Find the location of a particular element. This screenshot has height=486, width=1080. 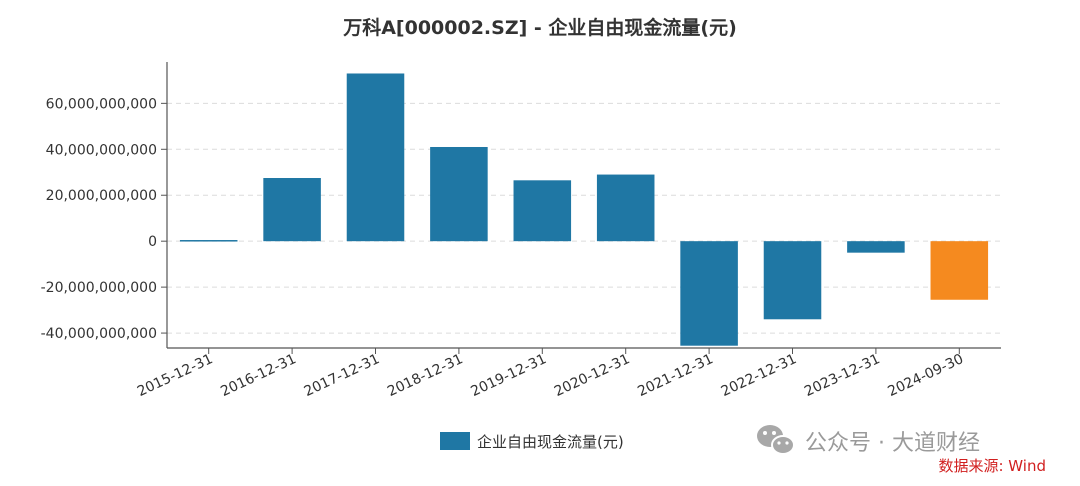

data-source: 数据来源: Wind is located at coordinates (992, 466).